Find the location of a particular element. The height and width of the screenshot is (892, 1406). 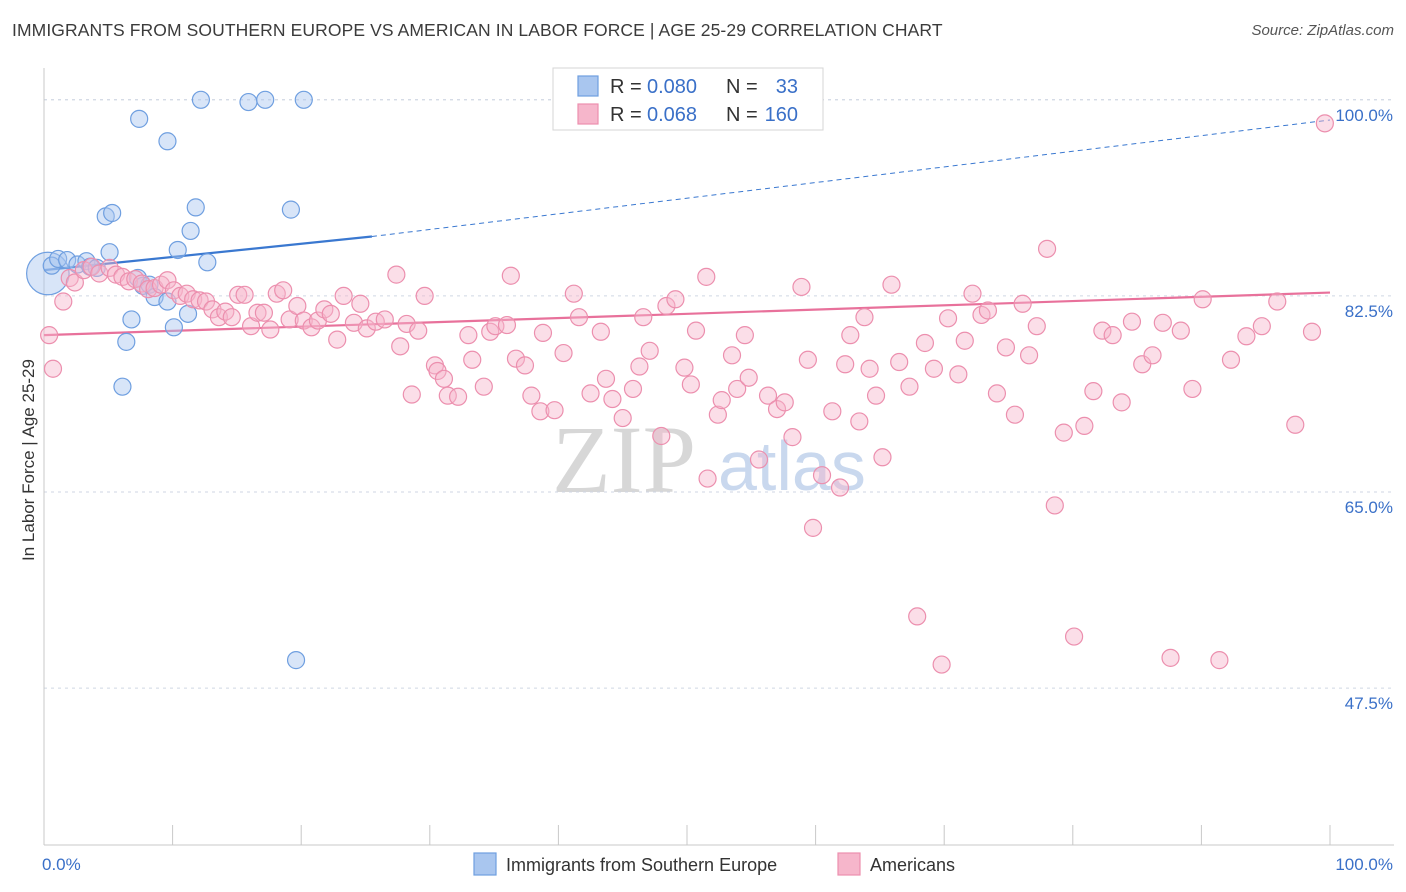

legend-n-value: 33 is located at coordinates (787, 87).